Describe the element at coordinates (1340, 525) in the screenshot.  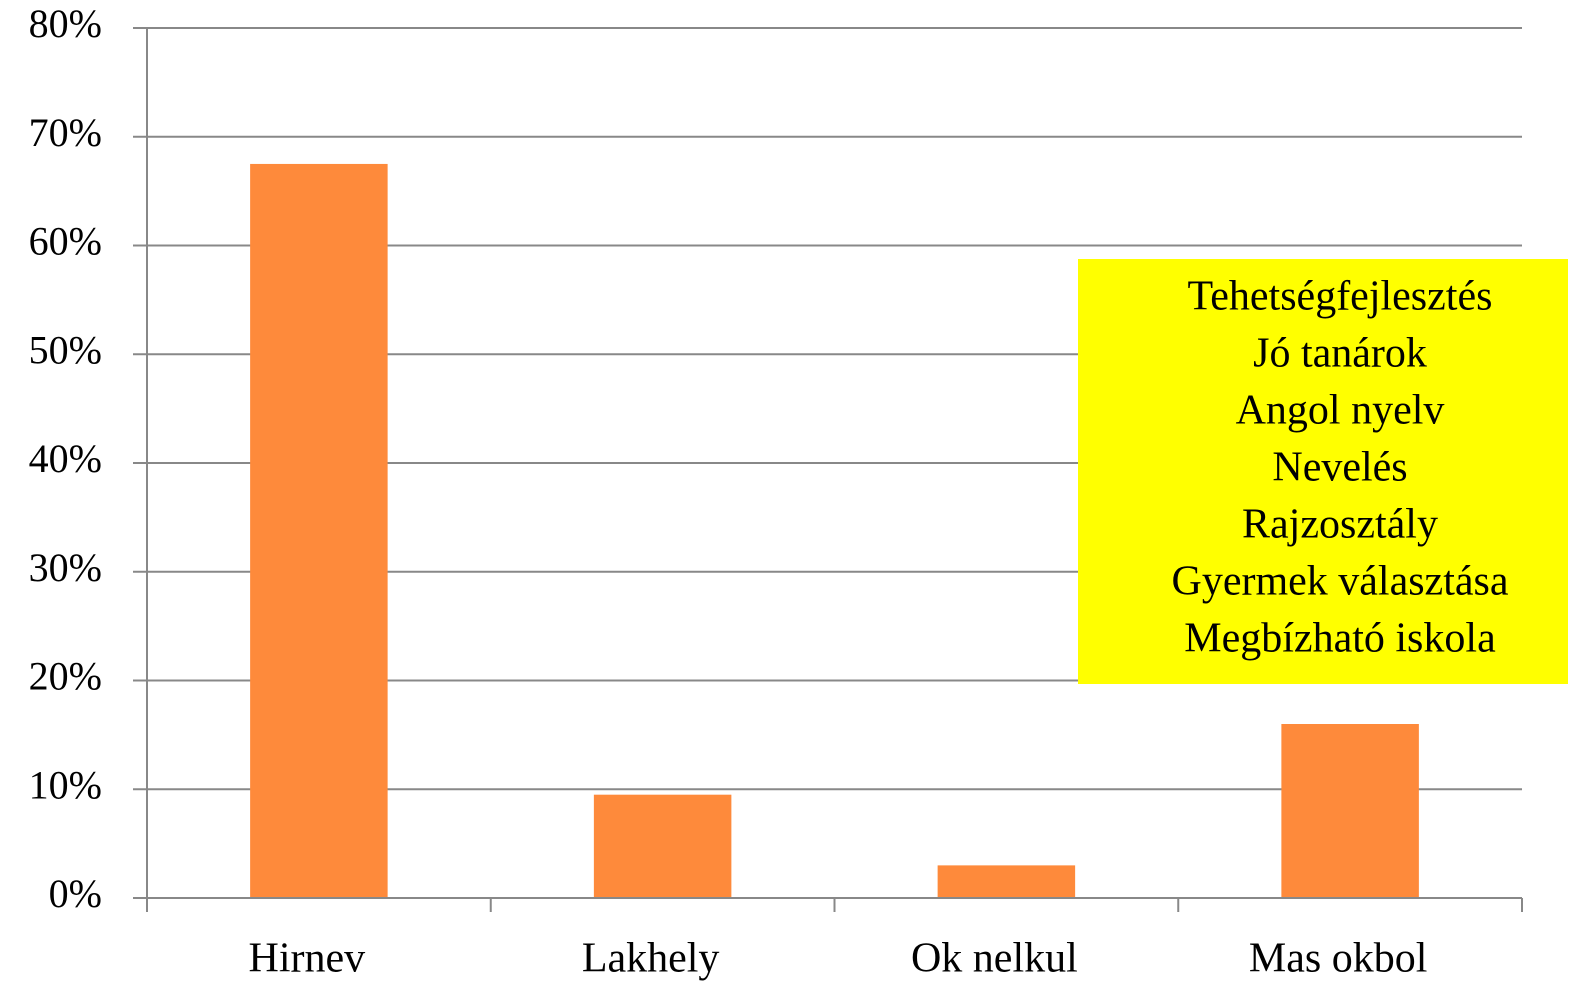
I see `annotation-line: Rajzosztály` at that location.